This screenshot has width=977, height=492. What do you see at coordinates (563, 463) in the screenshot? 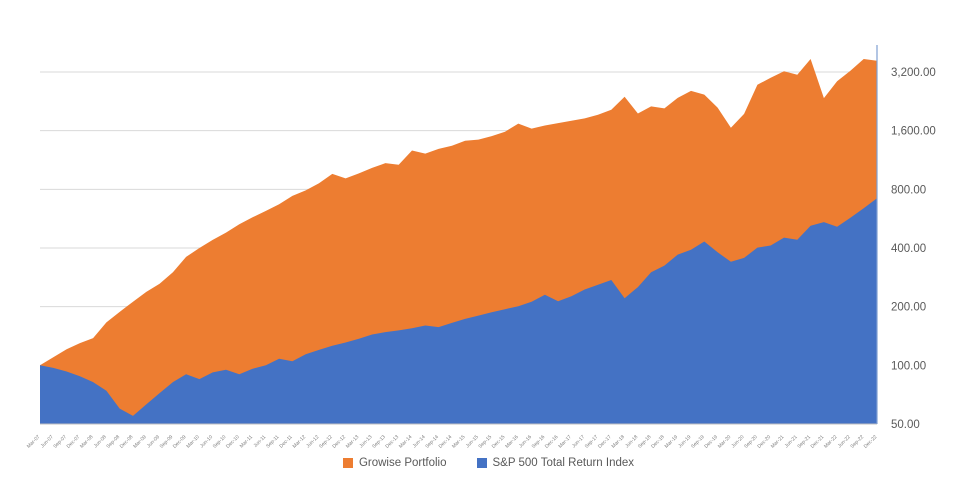
I see `legend-label-sp500: S&P 500 Total Return Index` at bounding box center [563, 463].